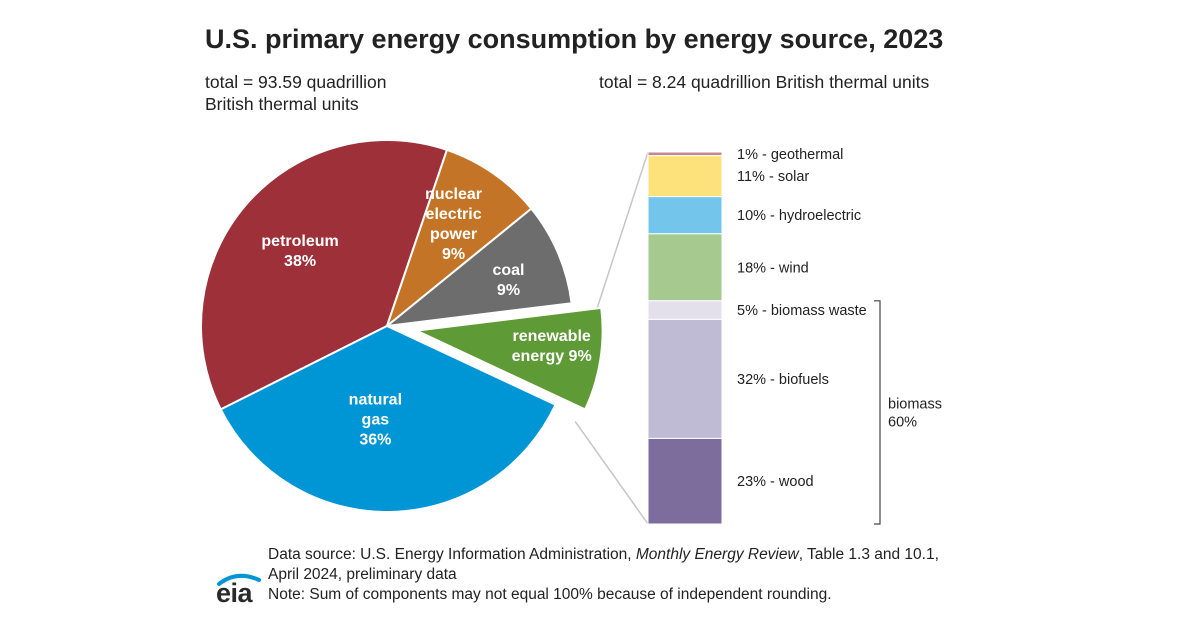 The image size is (1200, 630). What do you see at coordinates (773, 268) in the screenshot?
I see `bar-label-wind: 18% - wind` at bounding box center [773, 268].